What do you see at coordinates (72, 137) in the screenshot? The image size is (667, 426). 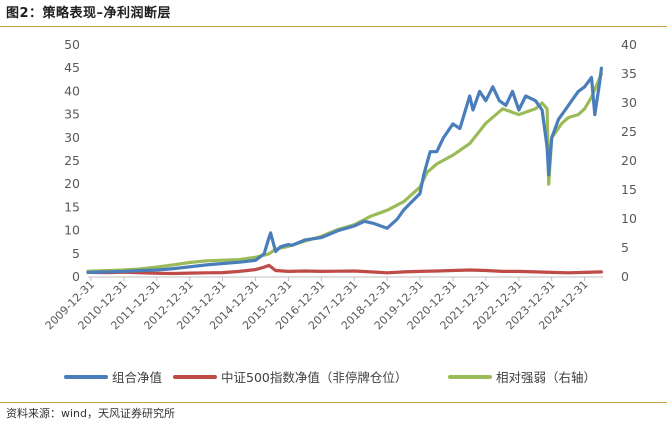 I see `y-left-tick-label: 30` at bounding box center [72, 137].